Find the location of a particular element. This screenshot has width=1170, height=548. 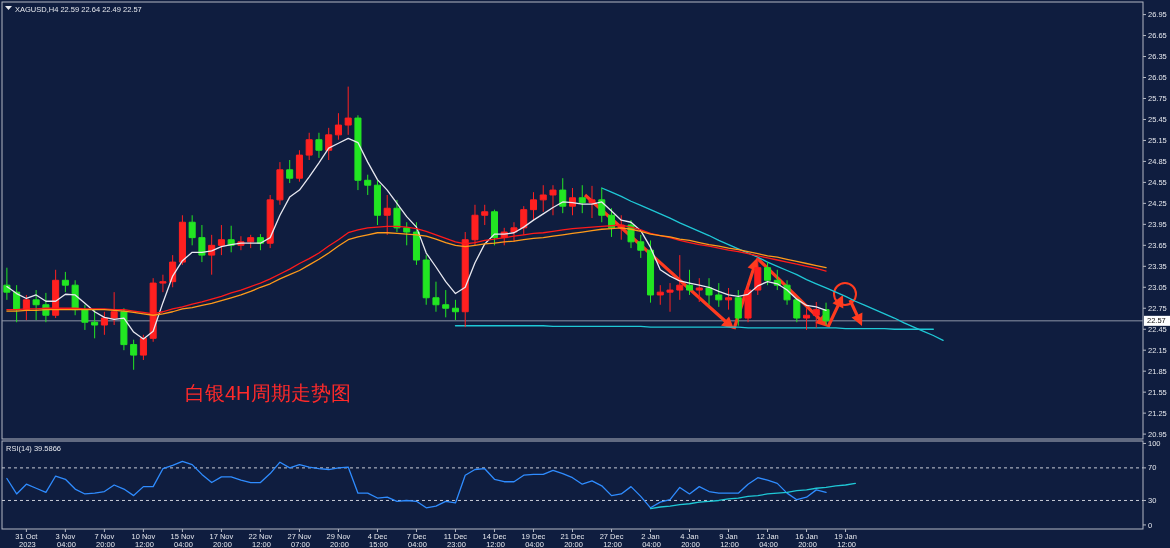

annotation: 白银4H周期走势图 is located at coordinates (268, 393).